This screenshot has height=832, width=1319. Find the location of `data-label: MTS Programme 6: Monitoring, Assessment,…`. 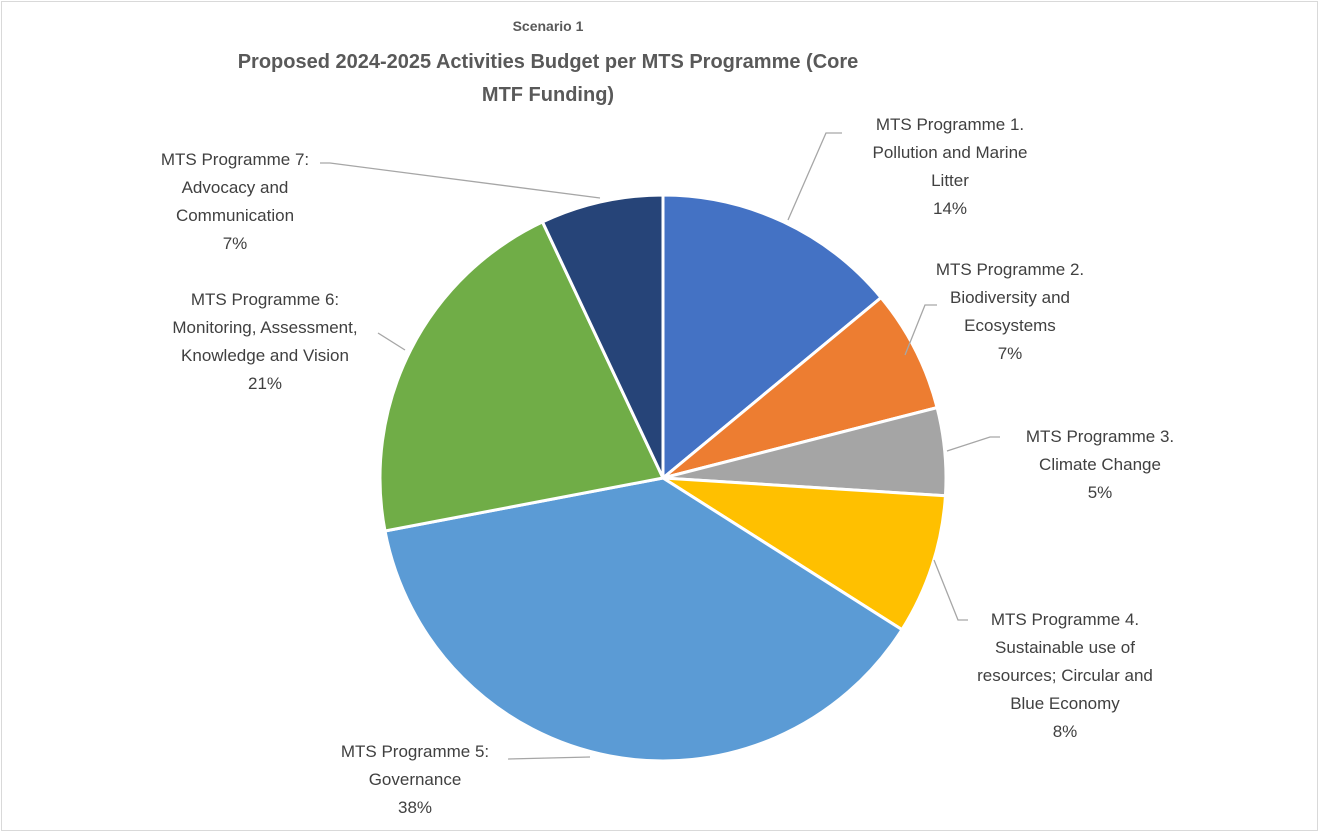

data-label: MTS Programme 6: Monitoring, Assessment,… is located at coordinates (265, 342).